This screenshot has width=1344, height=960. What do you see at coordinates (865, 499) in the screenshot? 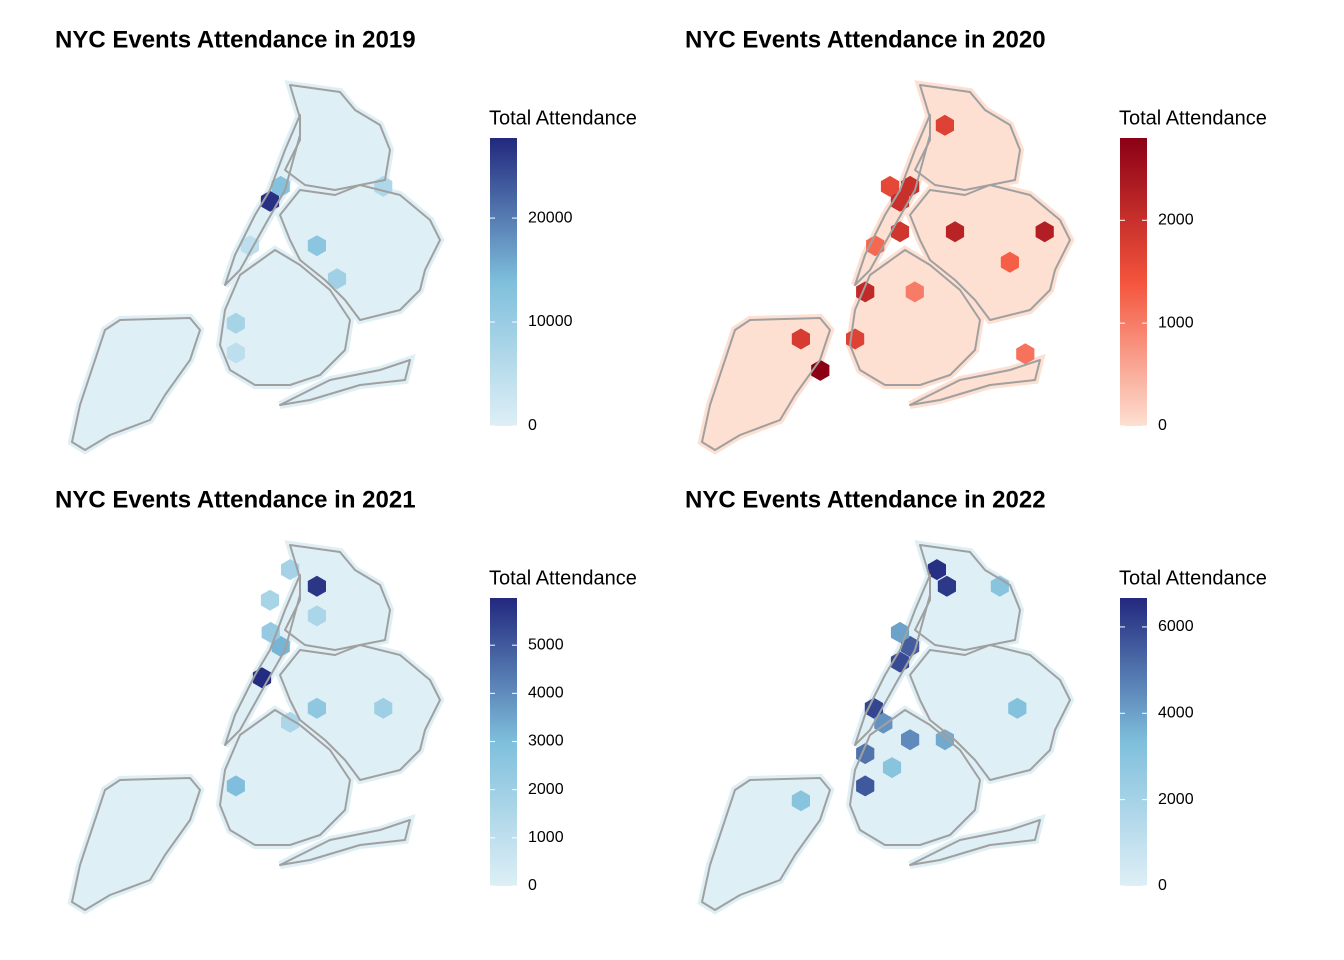
I see `panel-title: NYC Events Attendance in 2022` at bounding box center [865, 499].